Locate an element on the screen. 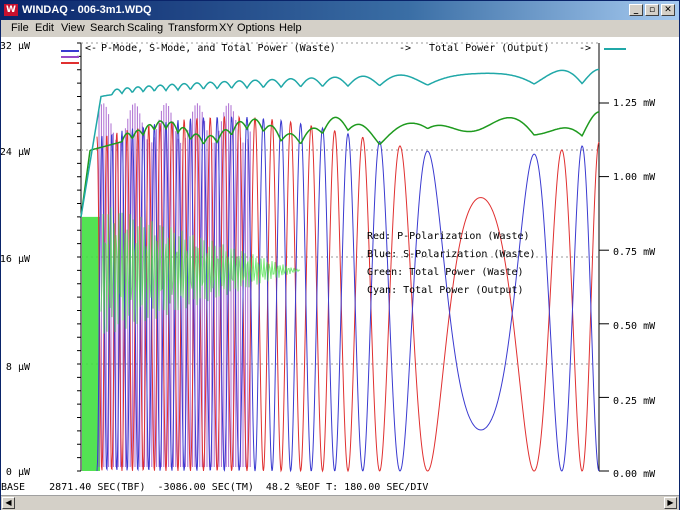 This screenshot has width=680, height=510. left-axis-tick-24: 24 µW is located at coordinates (16, 152).